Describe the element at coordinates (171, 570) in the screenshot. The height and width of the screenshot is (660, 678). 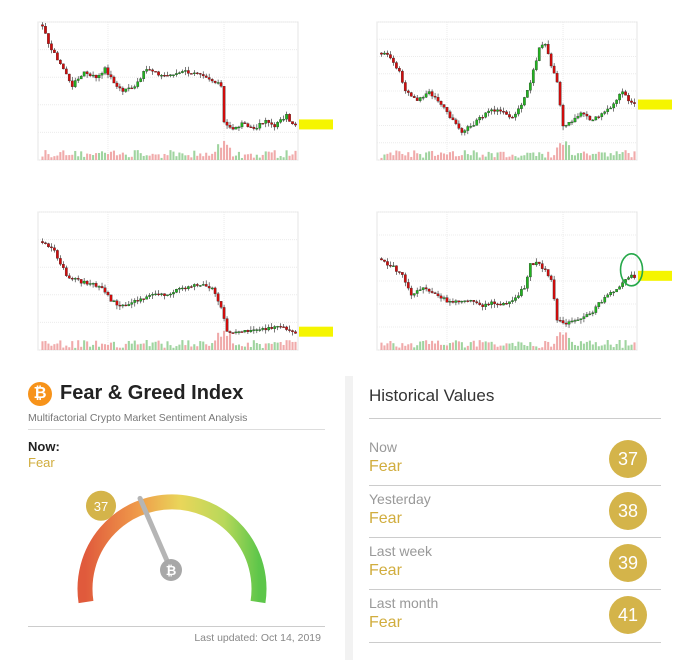
I see `gauge-hub` at that location.